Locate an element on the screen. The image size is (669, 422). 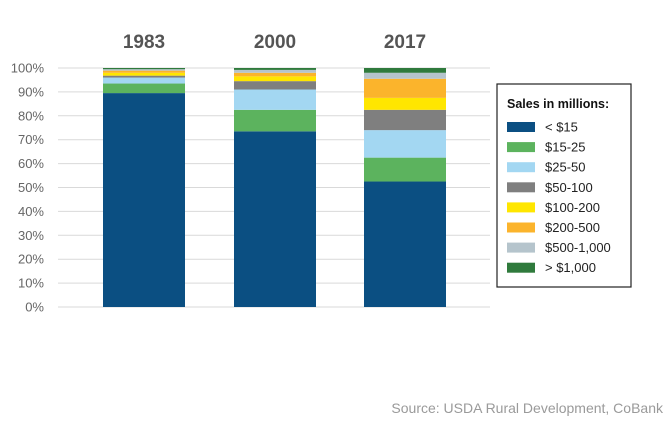
legend-title: Sales in millions: is located at coordinates (558, 104).